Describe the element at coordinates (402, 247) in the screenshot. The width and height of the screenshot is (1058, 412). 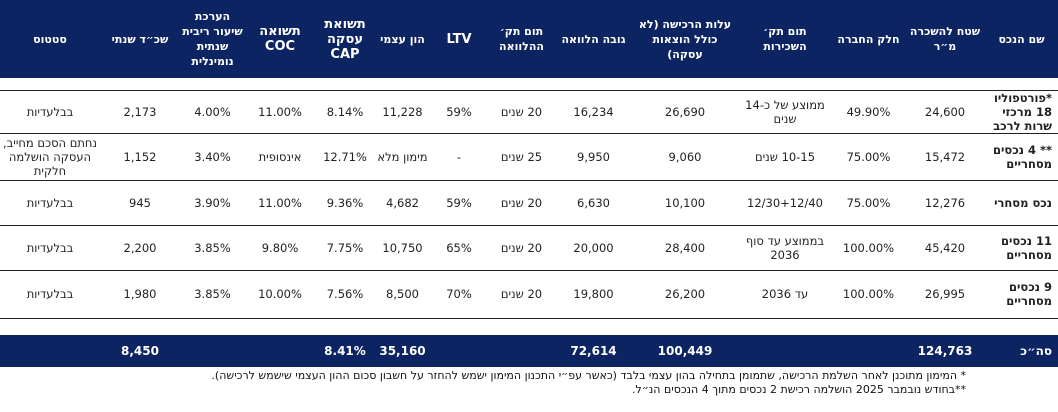
I see `cell-equity: 10,750` at that location.